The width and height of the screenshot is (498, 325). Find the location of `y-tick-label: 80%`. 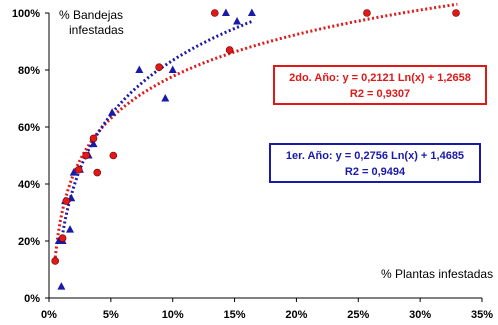

y-tick-label: 80% is located at coordinates (29, 71).